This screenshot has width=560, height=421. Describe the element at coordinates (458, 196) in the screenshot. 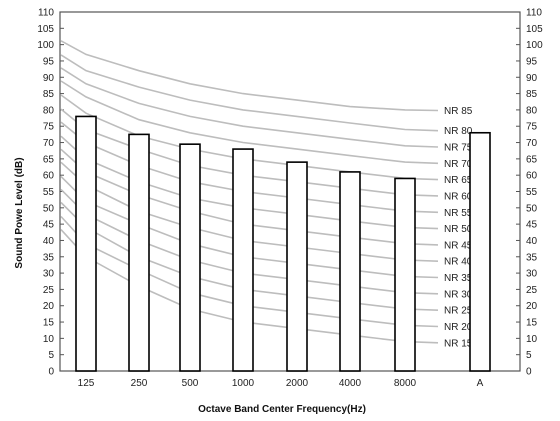

I see `nr-curve-label: NR 60` at that location.